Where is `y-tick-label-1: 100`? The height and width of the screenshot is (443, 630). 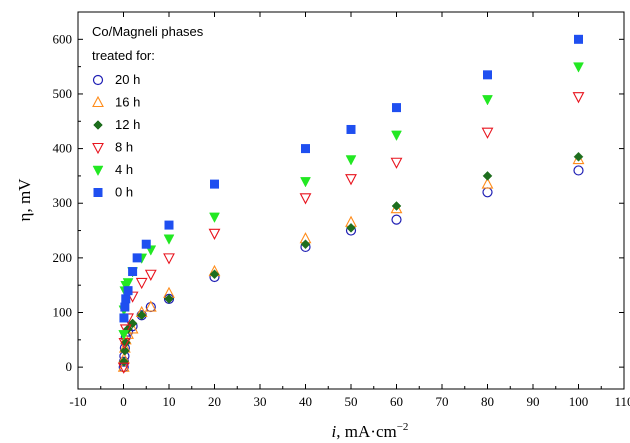 y-tick-label-1: 100 is located at coordinates (63, 312).